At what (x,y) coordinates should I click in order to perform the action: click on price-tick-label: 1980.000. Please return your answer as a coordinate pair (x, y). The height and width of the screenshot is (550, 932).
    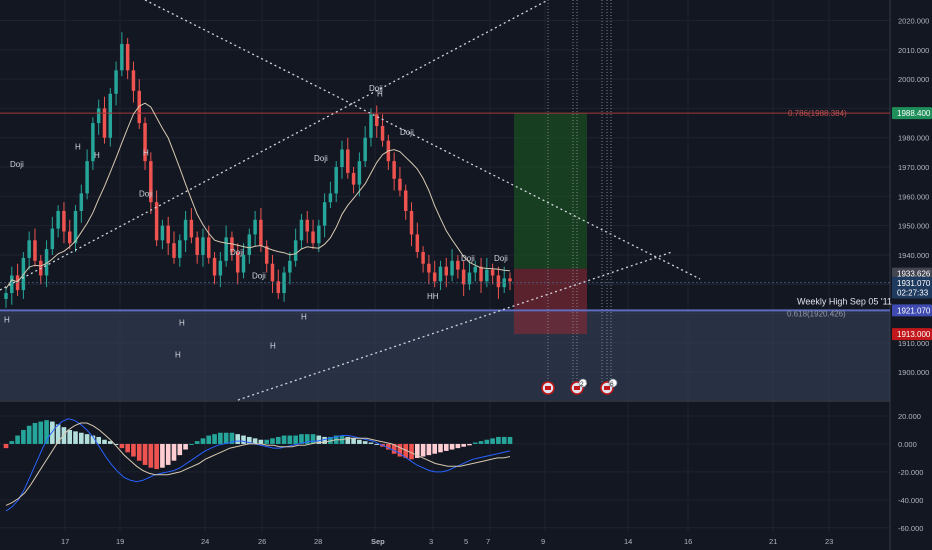
    Looking at the image, I should click on (913, 138).